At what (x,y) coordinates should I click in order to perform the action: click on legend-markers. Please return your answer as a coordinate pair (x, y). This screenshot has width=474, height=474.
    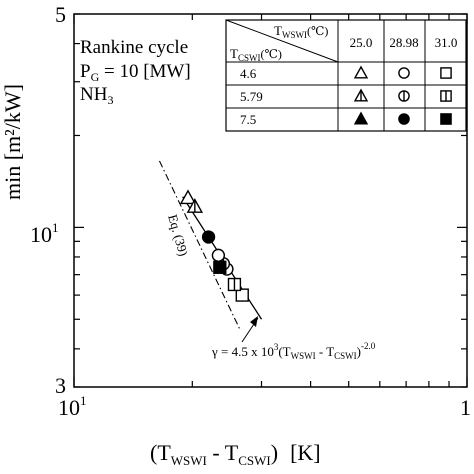
    Looking at the image, I should click on (402, 95).